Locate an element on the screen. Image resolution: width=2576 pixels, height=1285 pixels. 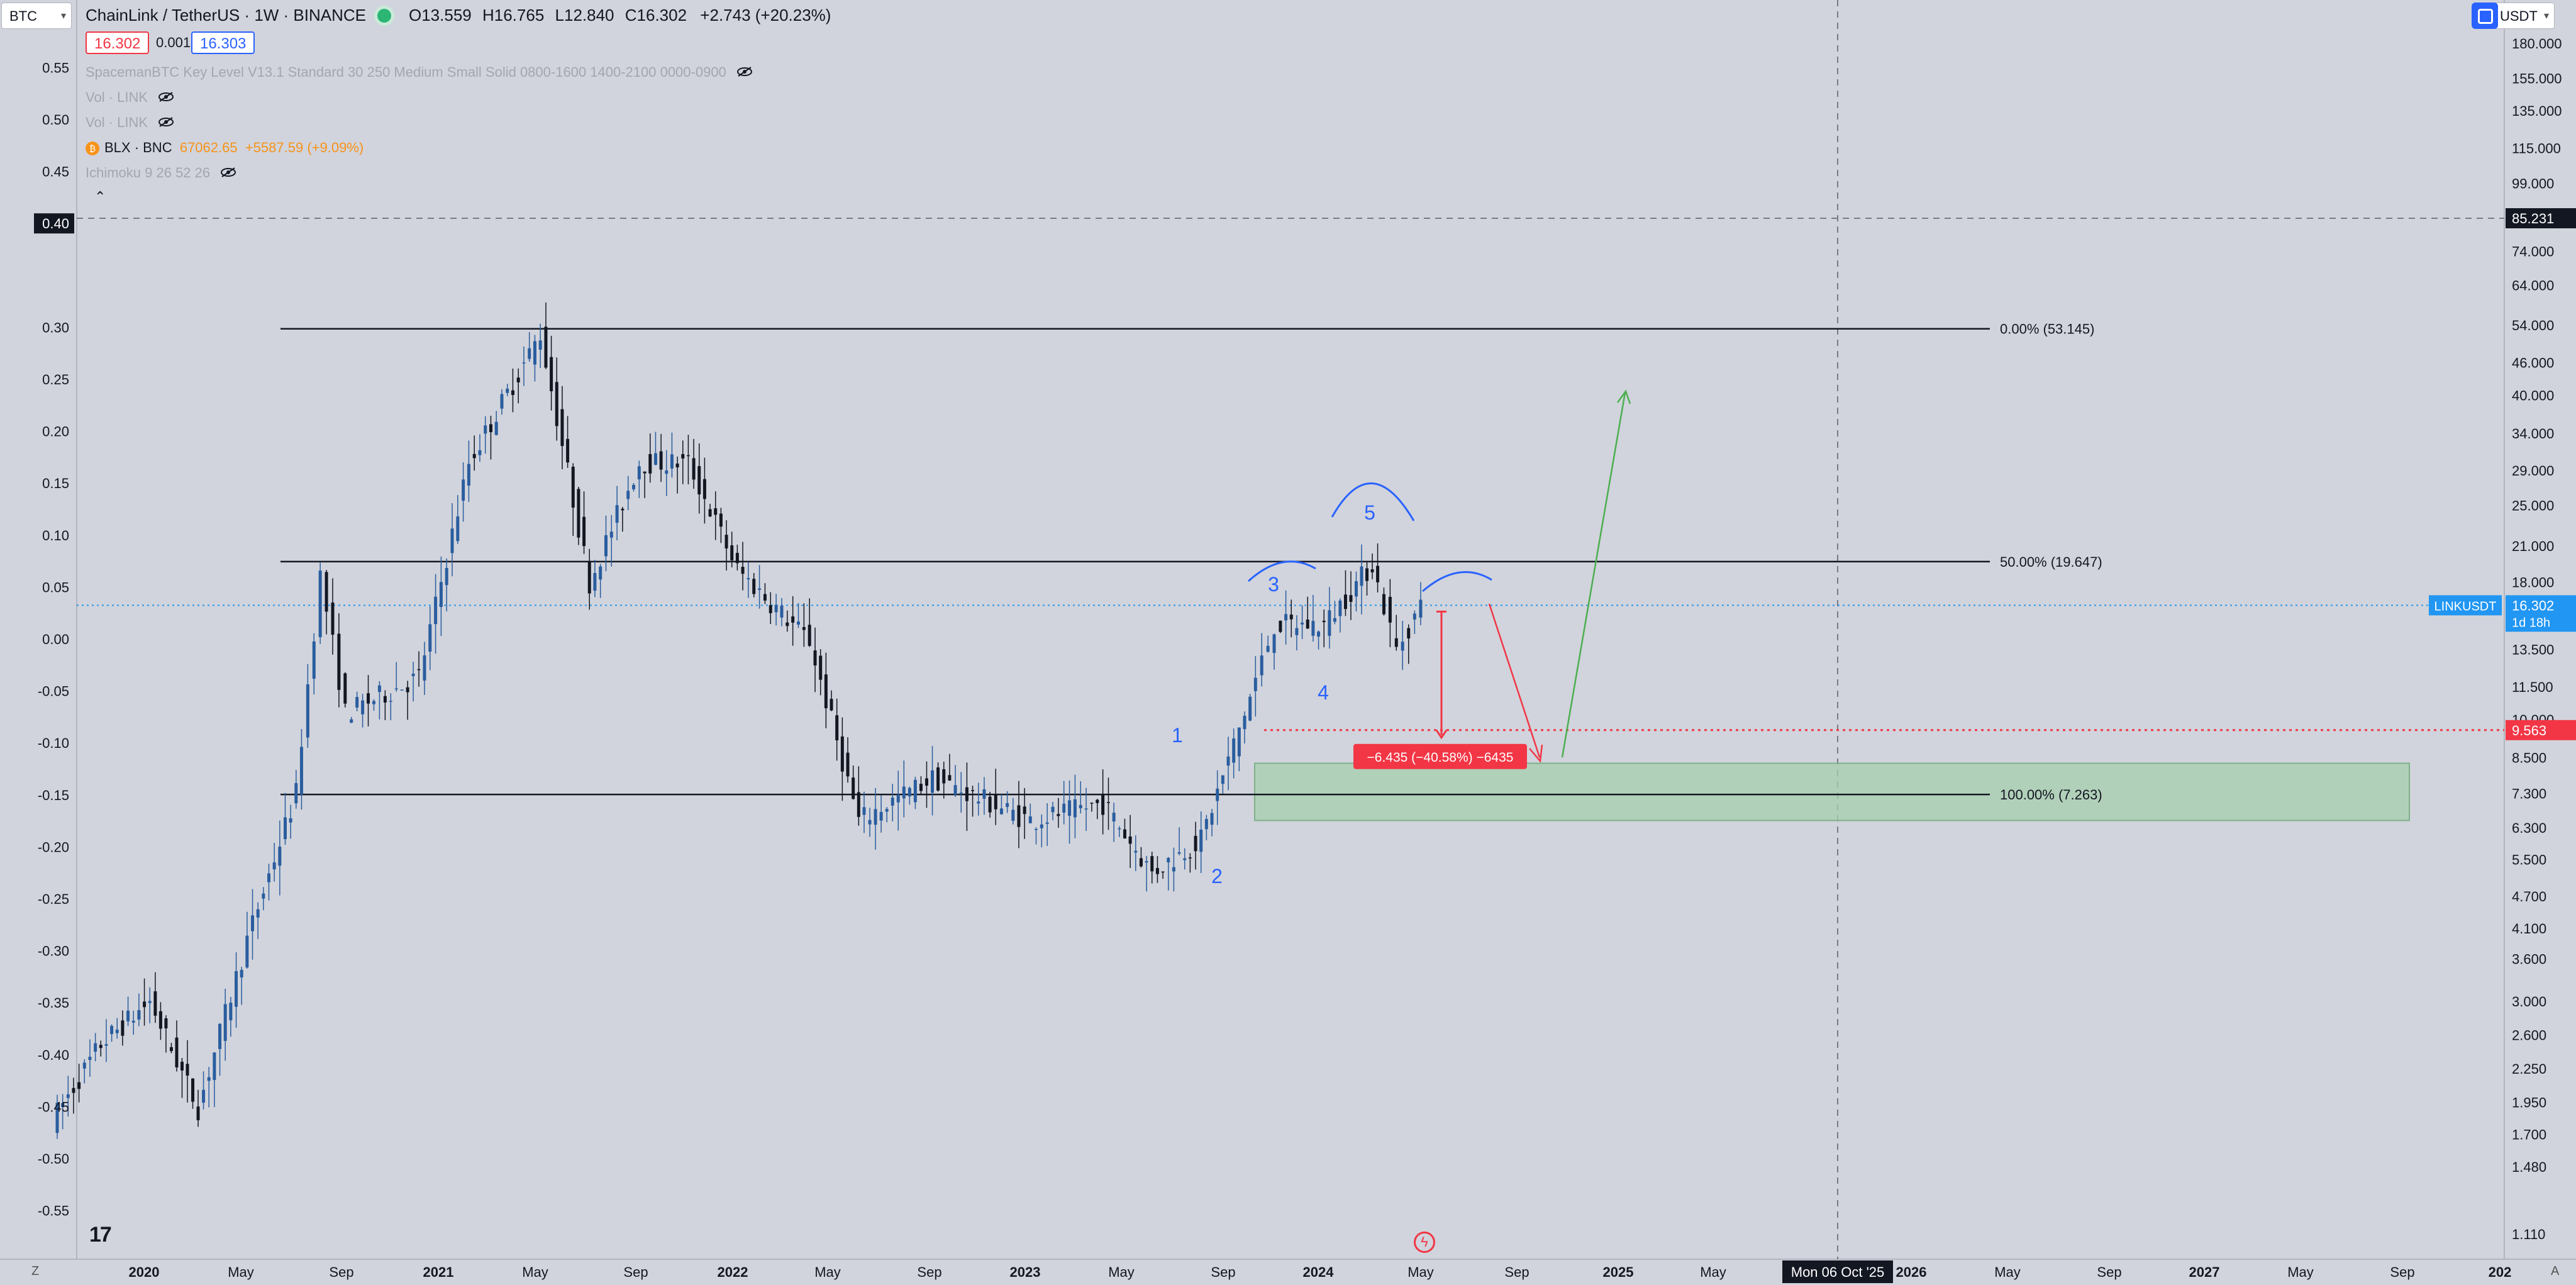
left-tick-label: -0.35 is located at coordinates (53, 1003).